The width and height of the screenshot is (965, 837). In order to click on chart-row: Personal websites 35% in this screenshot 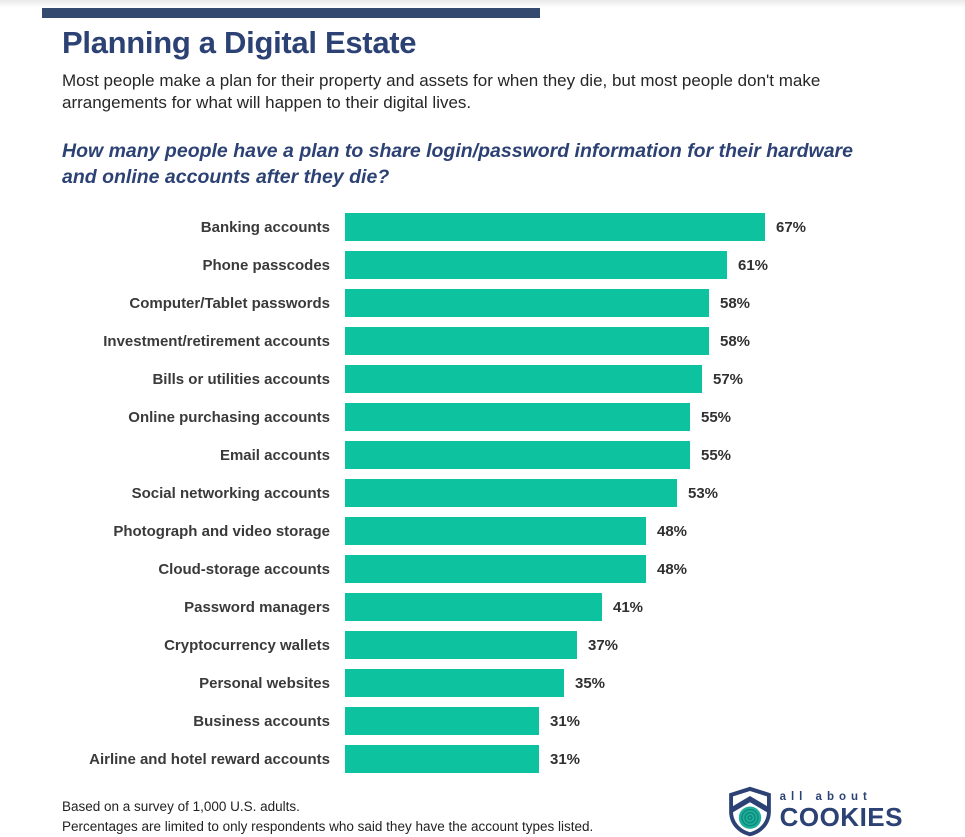, I will do `click(482, 683)`.